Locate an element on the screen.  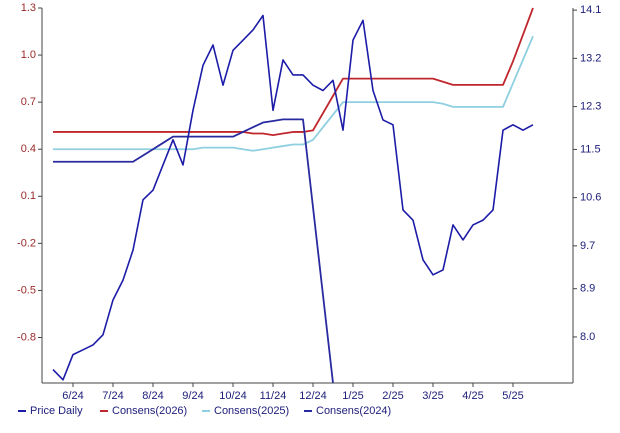
y2-tick-label: 8.0 is located at coordinates (587, 337).